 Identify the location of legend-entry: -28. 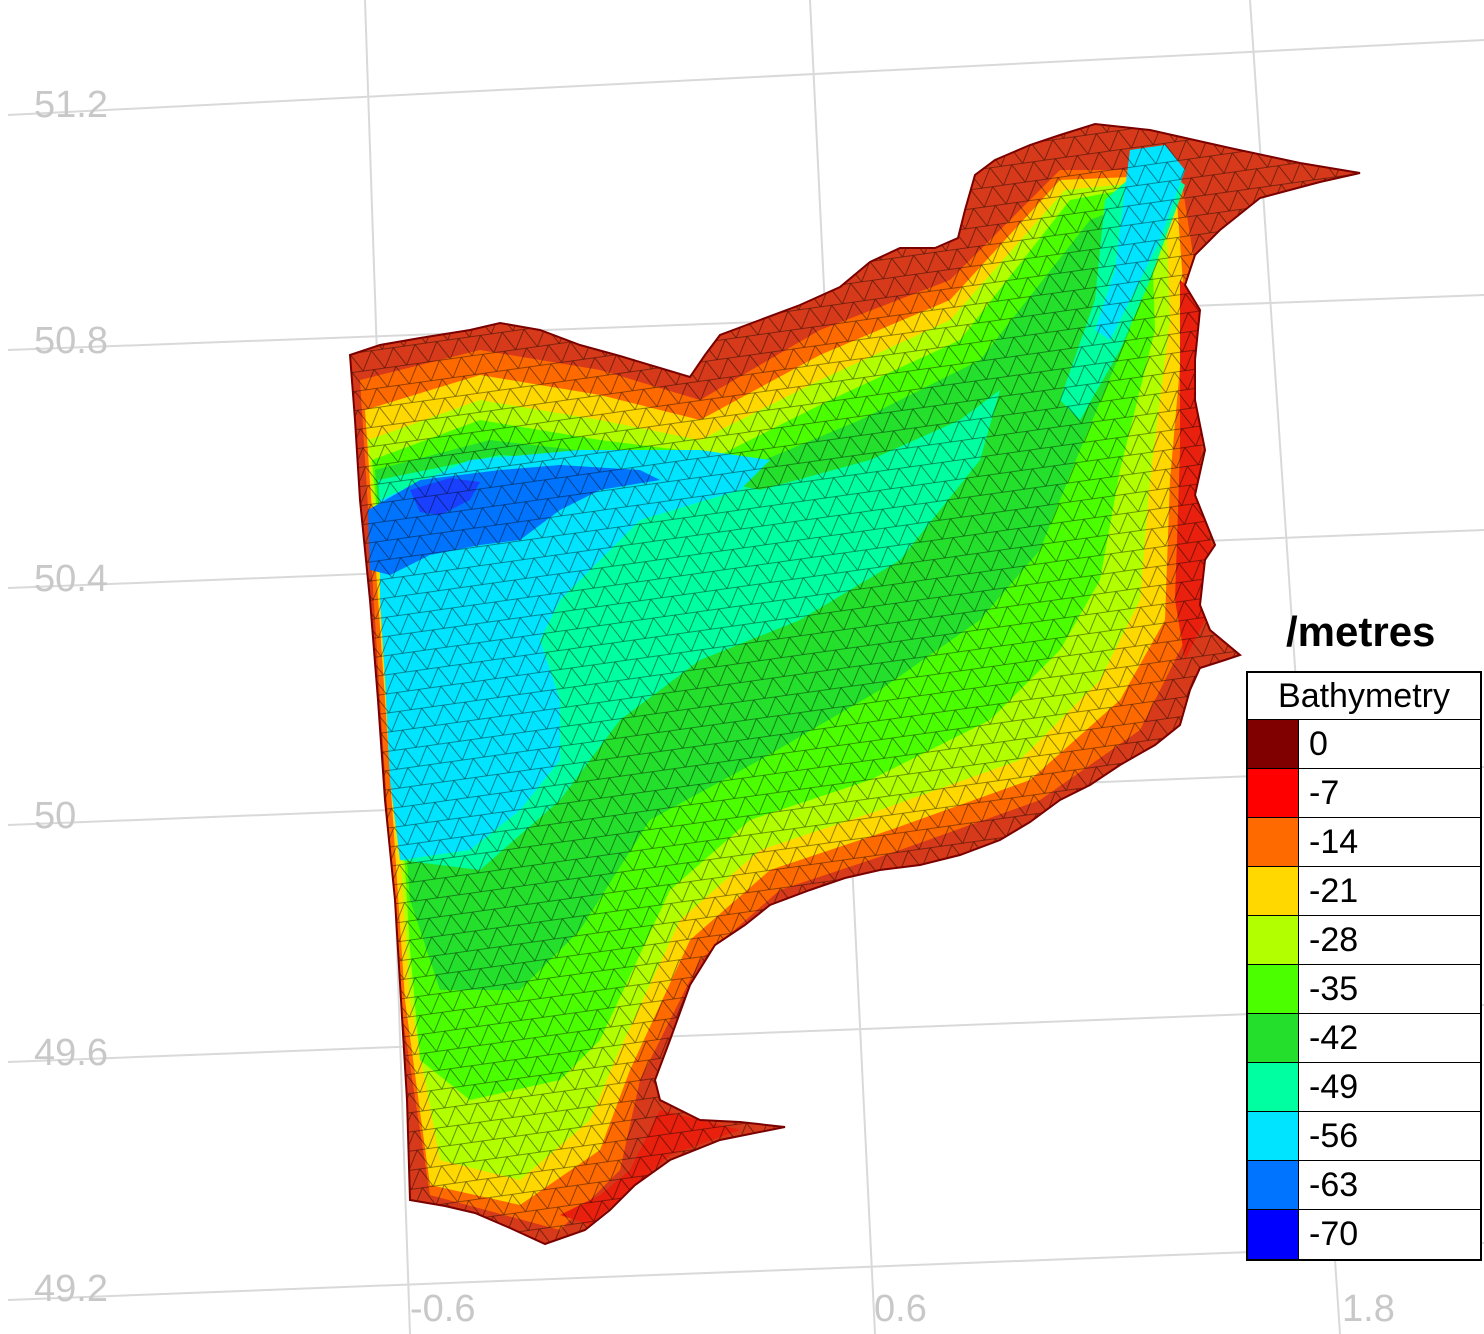
(1364, 940).